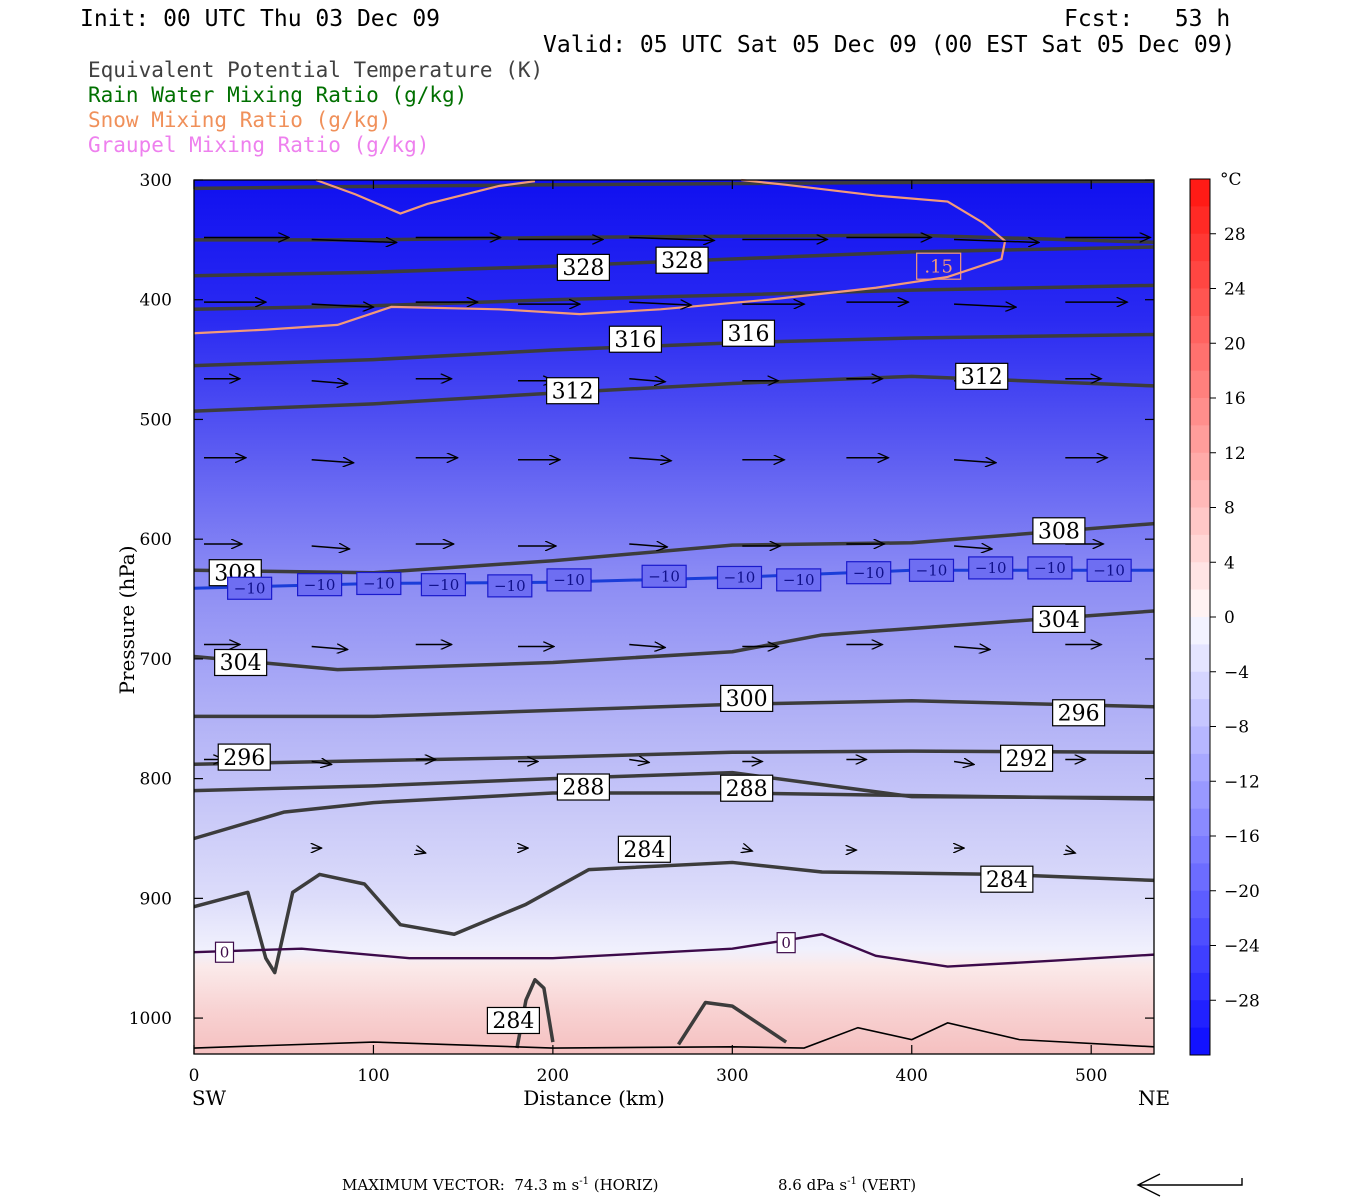 Image resolution: width=1350 pixels, height=1200 pixels. I want to click on legend-snow: Snow Mixing Ratio (g/kg), so click(240, 120).